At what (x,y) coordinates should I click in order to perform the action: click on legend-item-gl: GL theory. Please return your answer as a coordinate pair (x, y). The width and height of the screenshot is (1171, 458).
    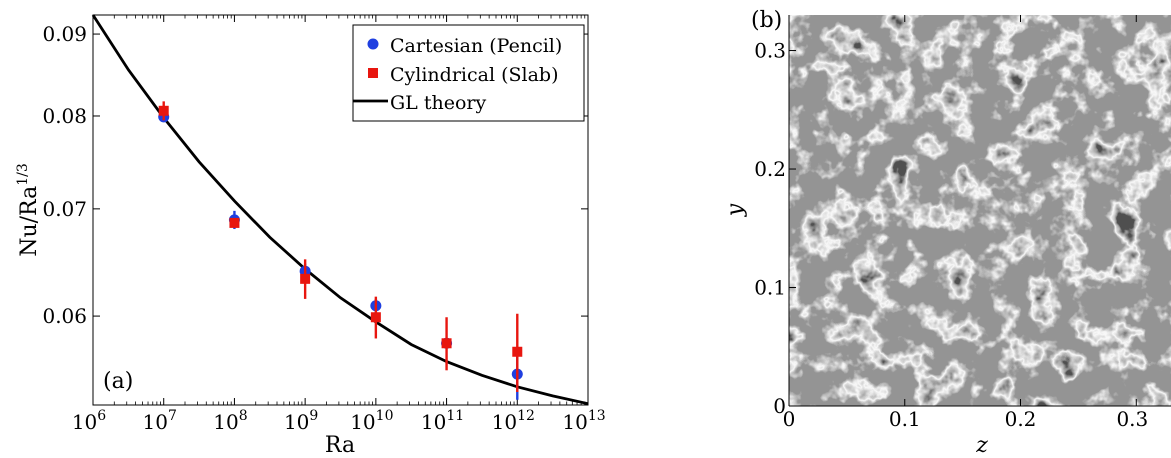
    Looking at the image, I should click on (419, 103).